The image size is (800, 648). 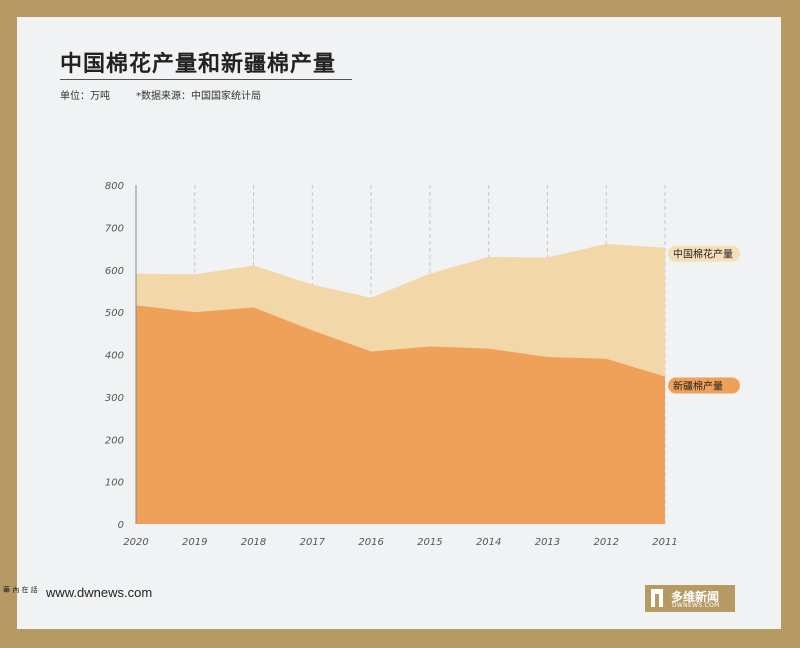 I want to click on series-label-bg-china, so click(x=704, y=253).